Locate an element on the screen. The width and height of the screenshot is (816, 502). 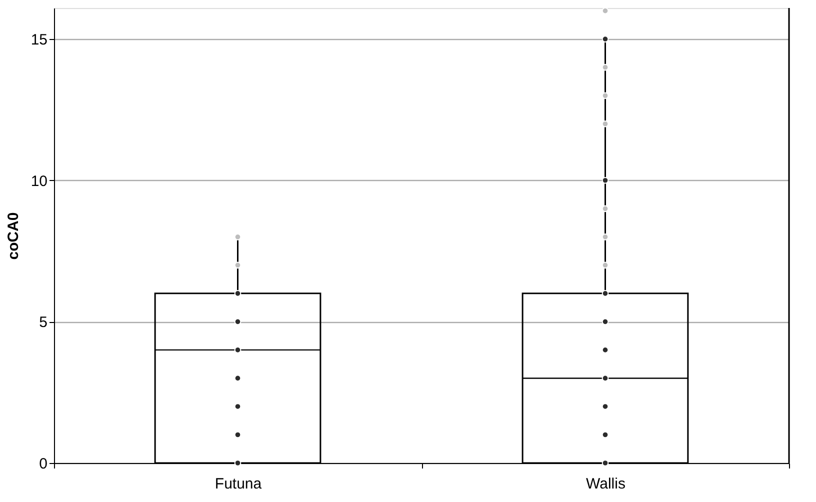
y-tick-label: 10 is located at coordinates (39, 181).